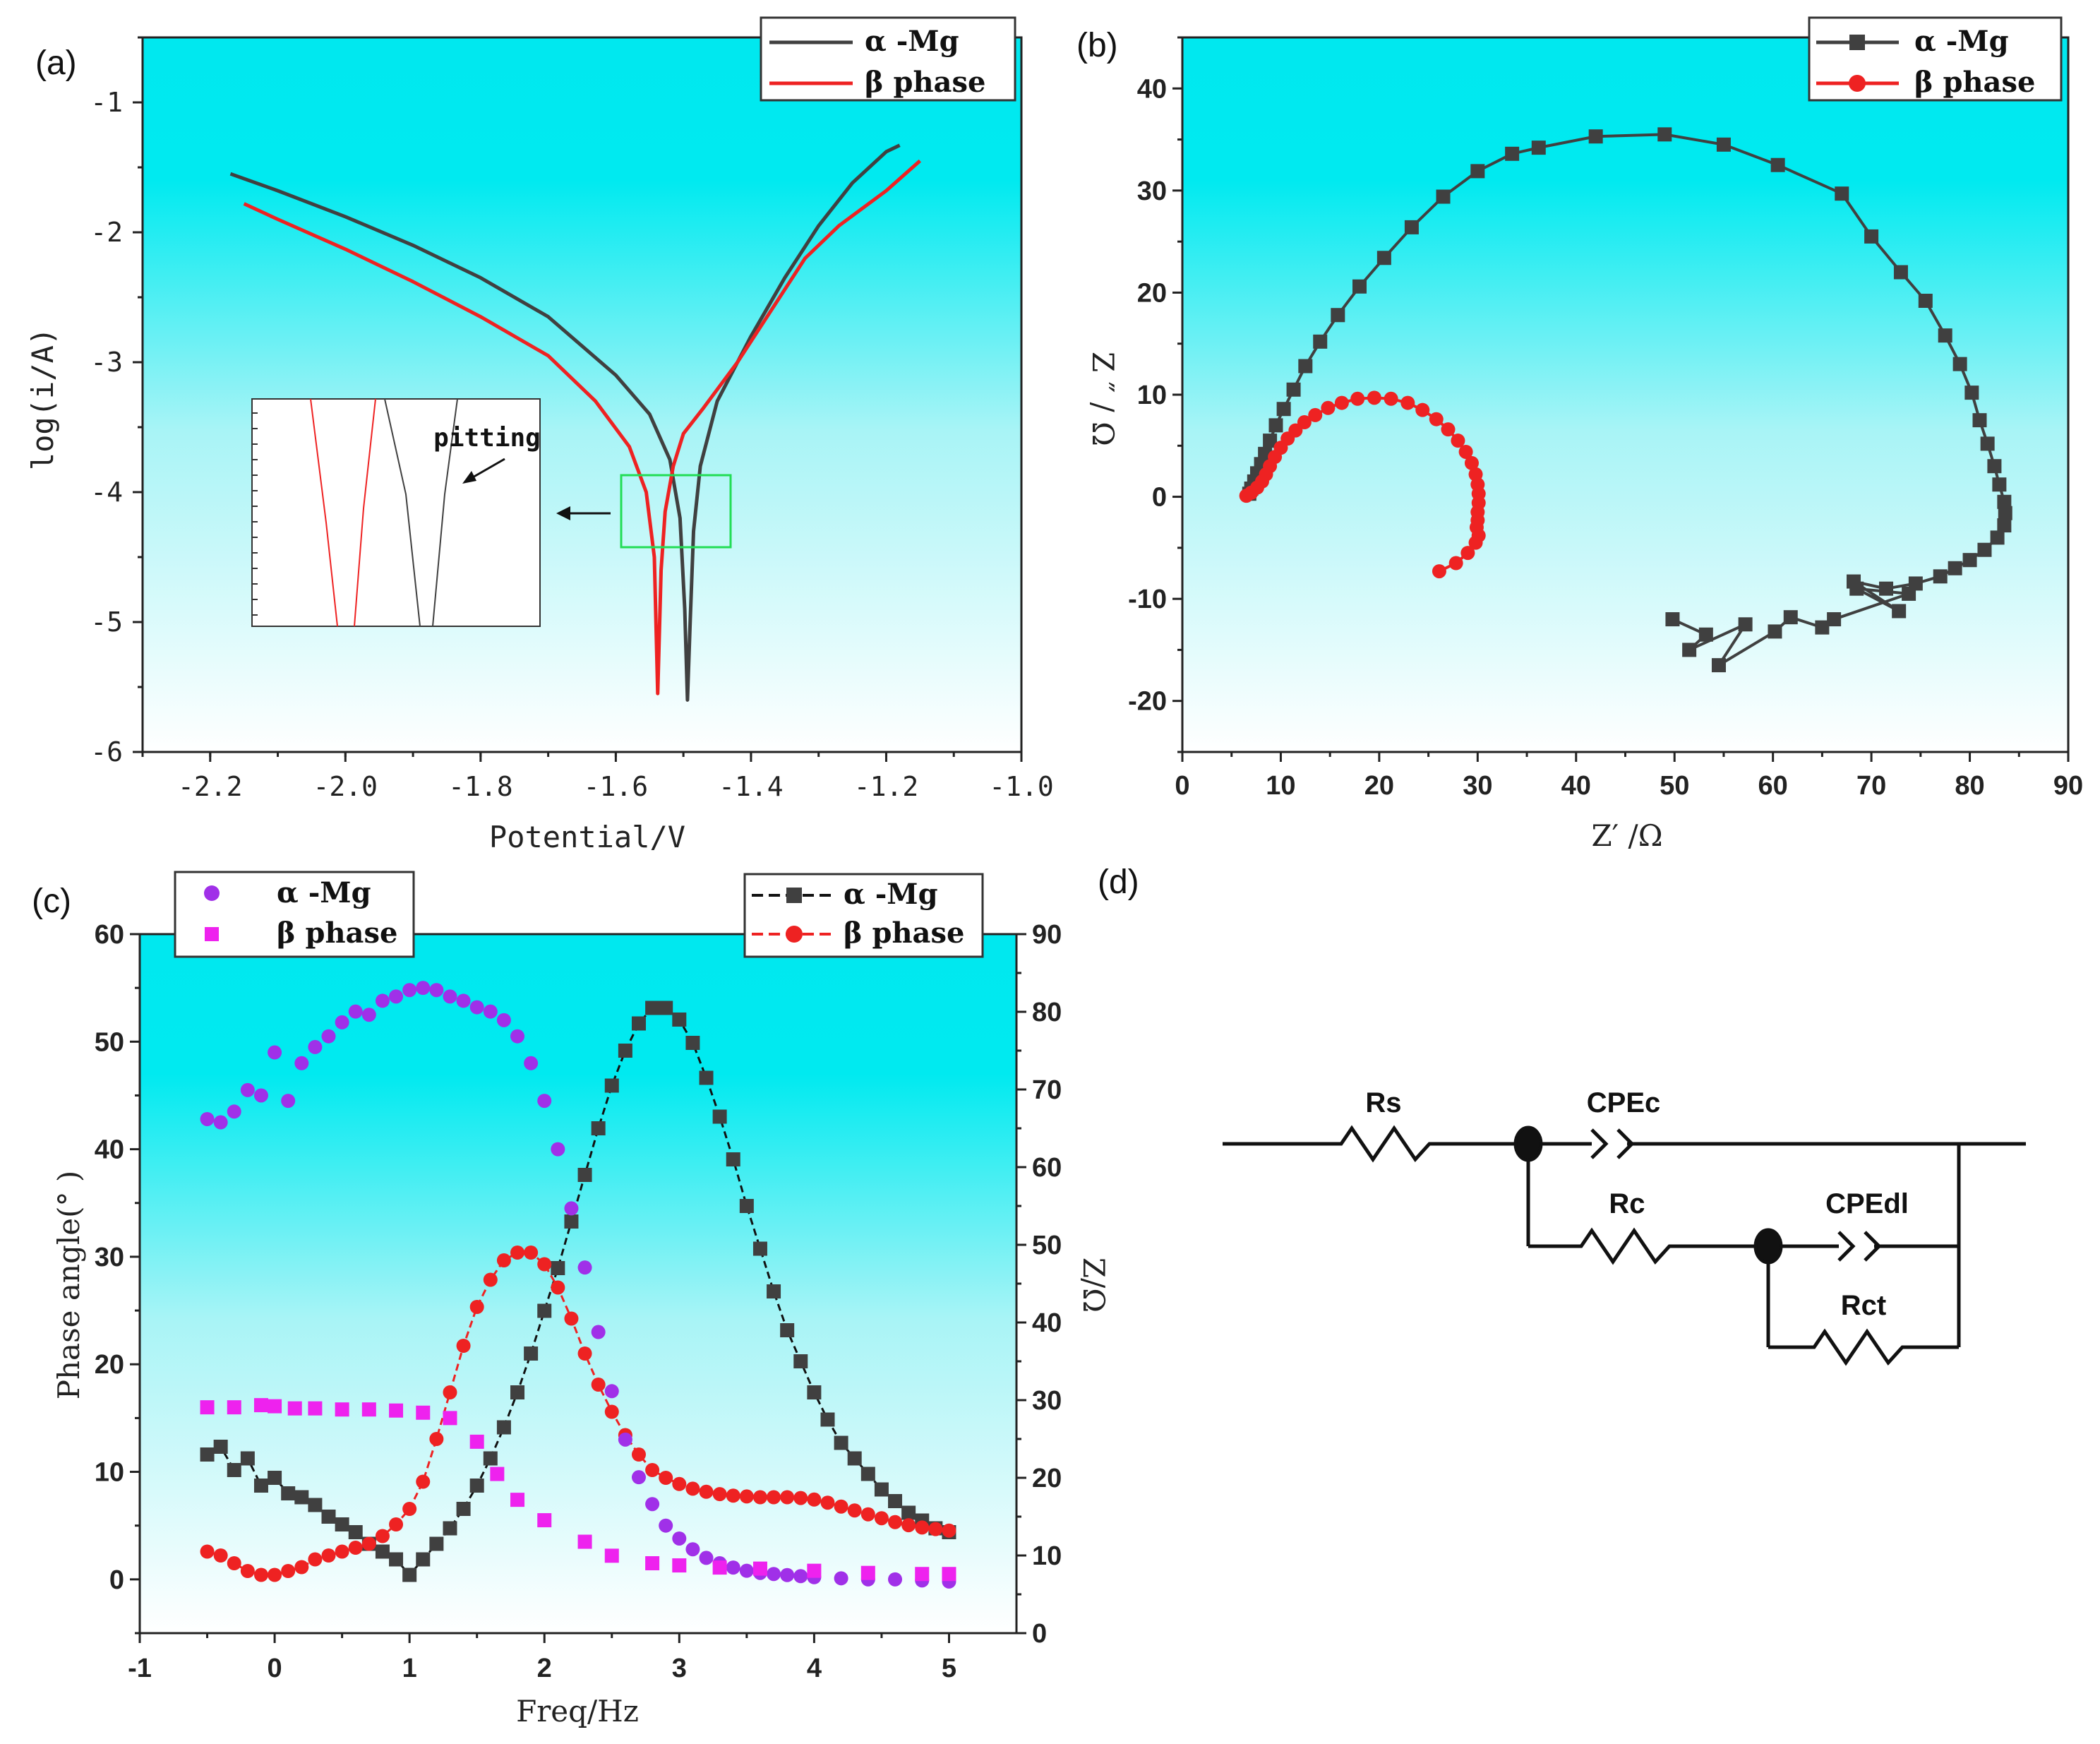 This screenshot has width=2100, height=1744. I want to click on chart-c-ytick-left-label: 30, so click(109, 1257).